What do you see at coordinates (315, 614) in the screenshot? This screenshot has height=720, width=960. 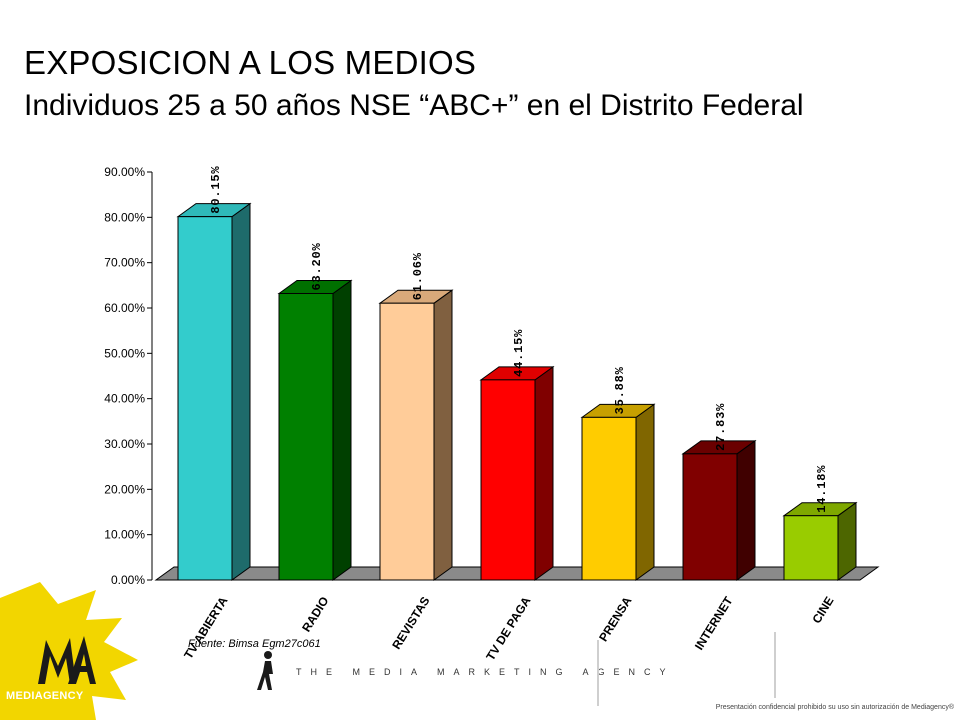 I see `category-label: RADIO` at bounding box center [315, 614].